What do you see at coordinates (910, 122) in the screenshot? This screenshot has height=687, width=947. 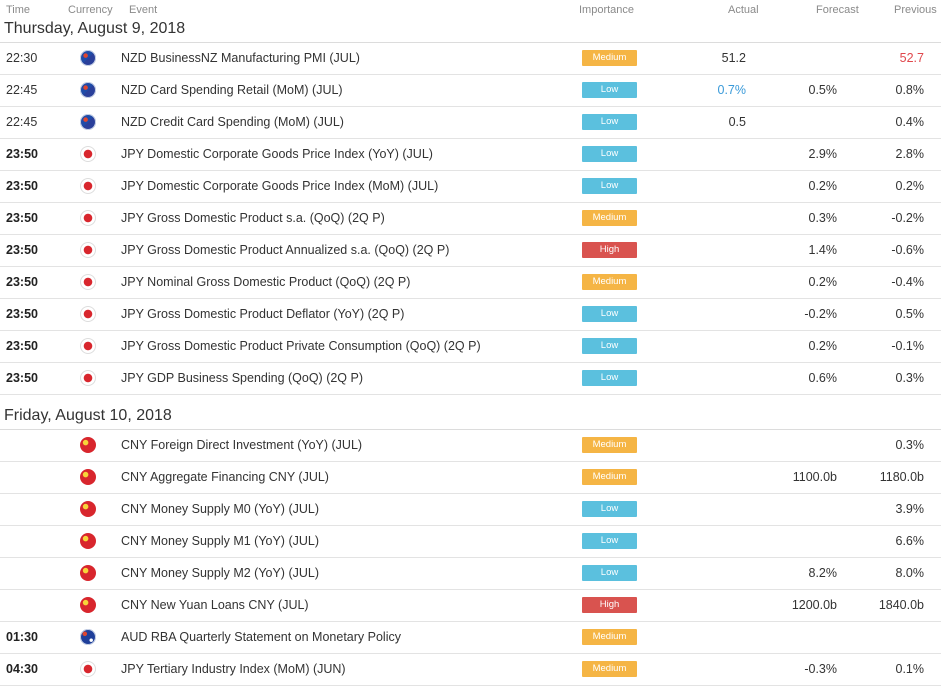 I see `previous-value: 0.4%` at bounding box center [910, 122].